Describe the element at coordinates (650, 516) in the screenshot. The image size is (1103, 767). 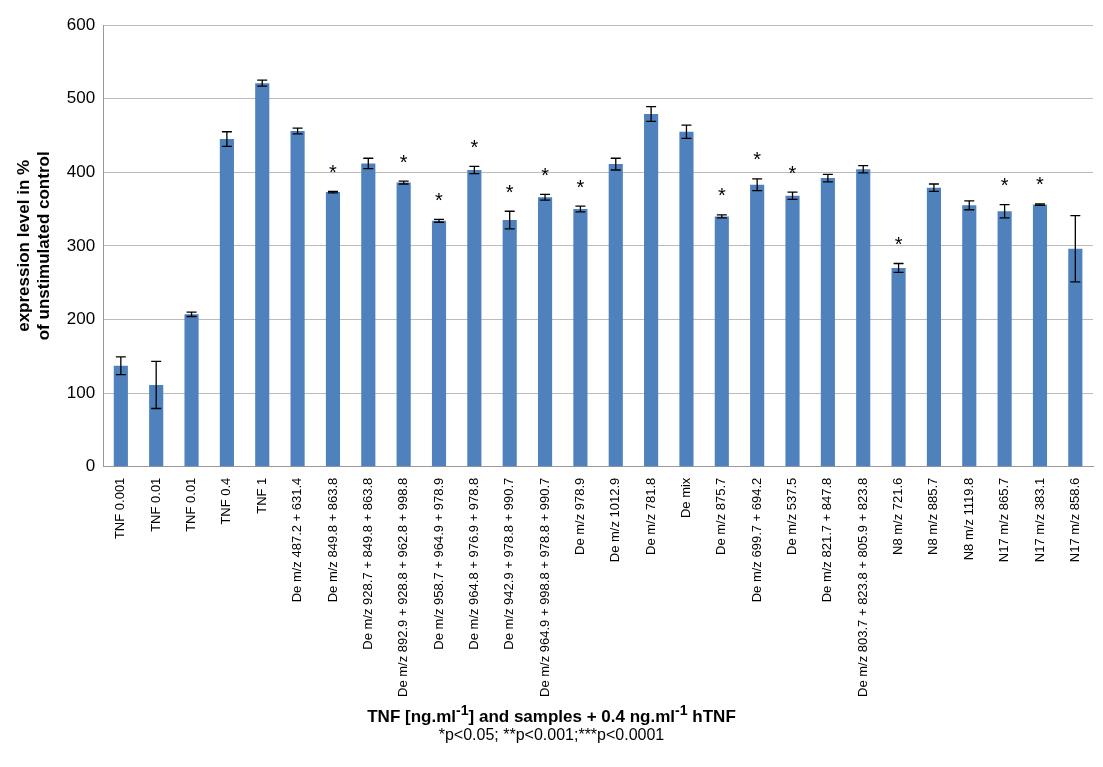
I see `x-tick-label: De m/z 781.8` at that location.